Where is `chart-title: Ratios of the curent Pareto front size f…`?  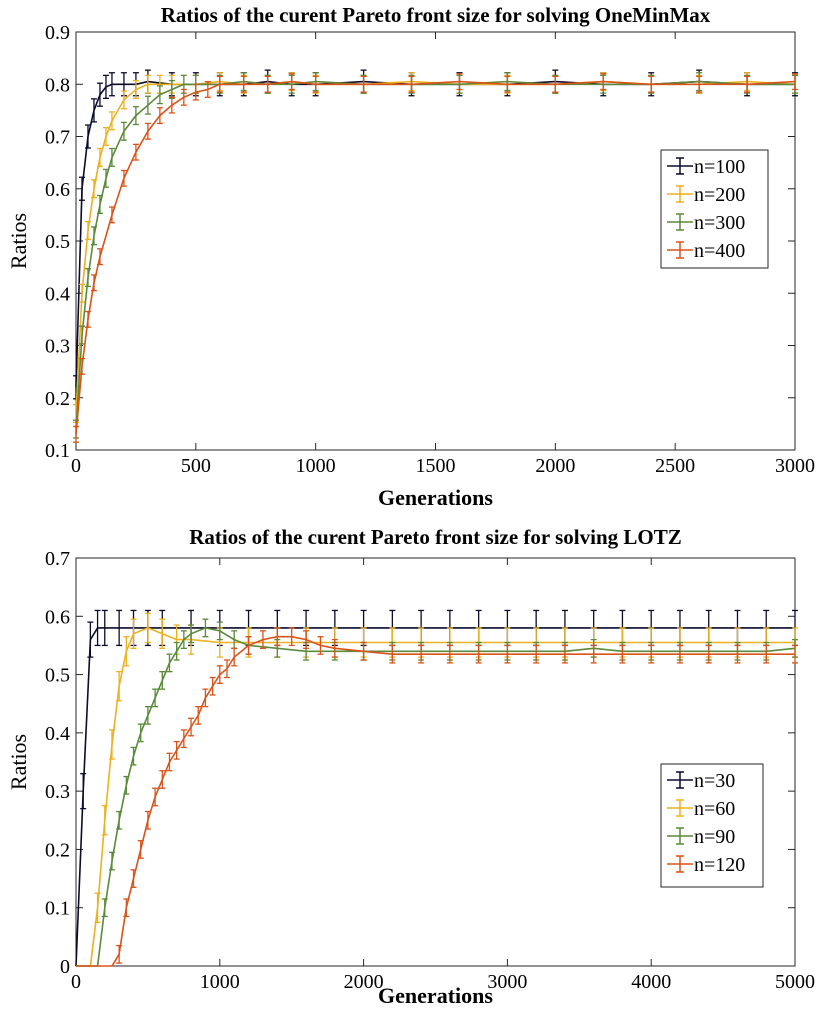
chart-title: Ratios of the curent Pareto front size f… is located at coordinates (436, 15).